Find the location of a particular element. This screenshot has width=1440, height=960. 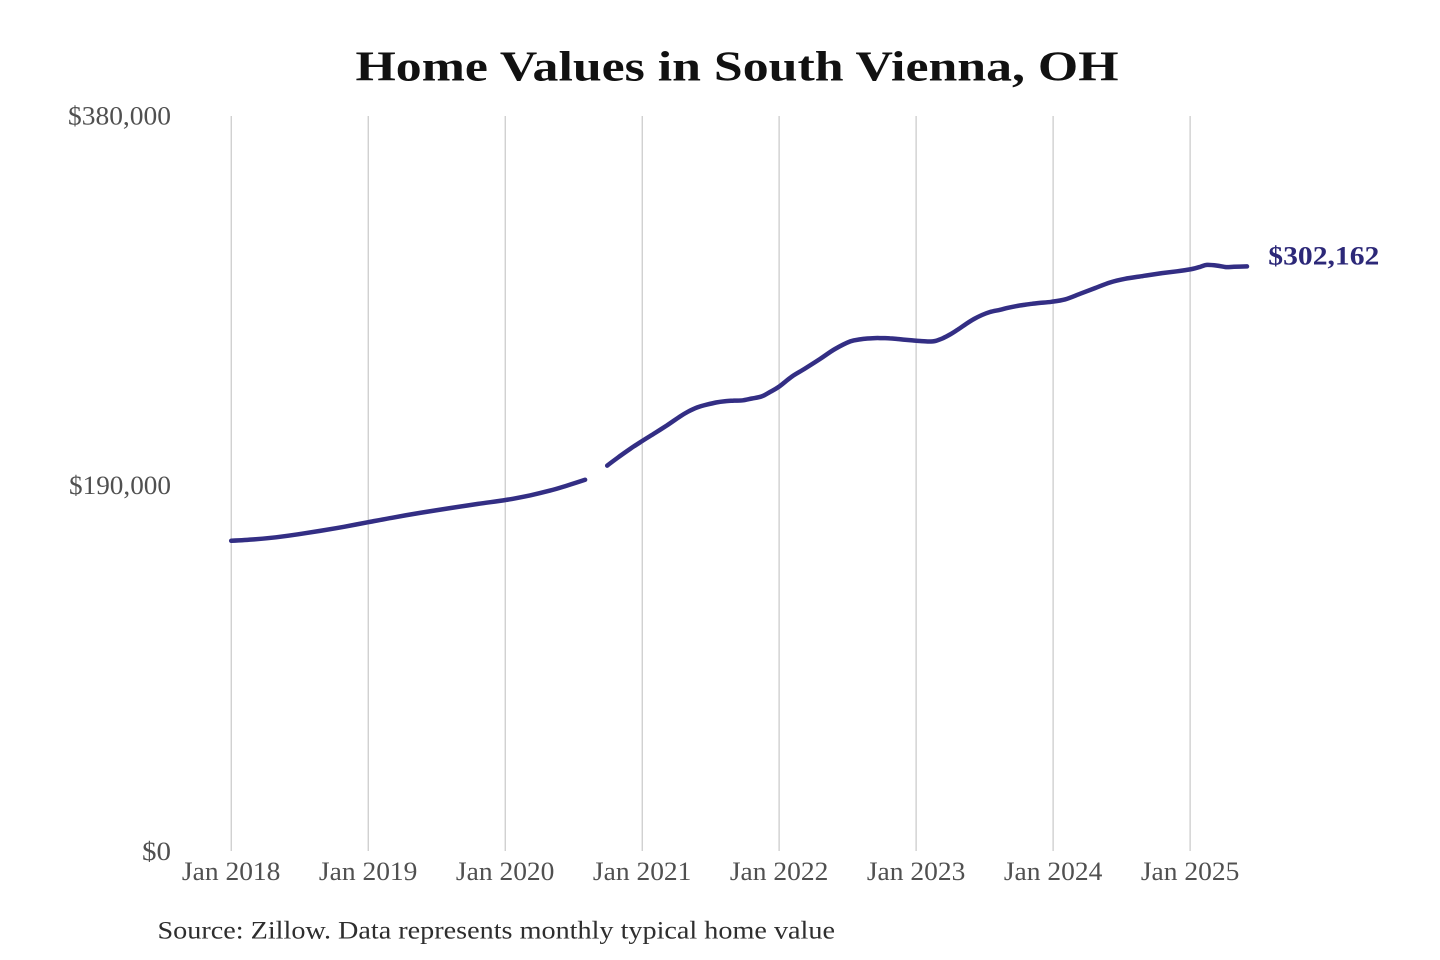

svg-text: $380,000 is located at coordinates (119, 115).